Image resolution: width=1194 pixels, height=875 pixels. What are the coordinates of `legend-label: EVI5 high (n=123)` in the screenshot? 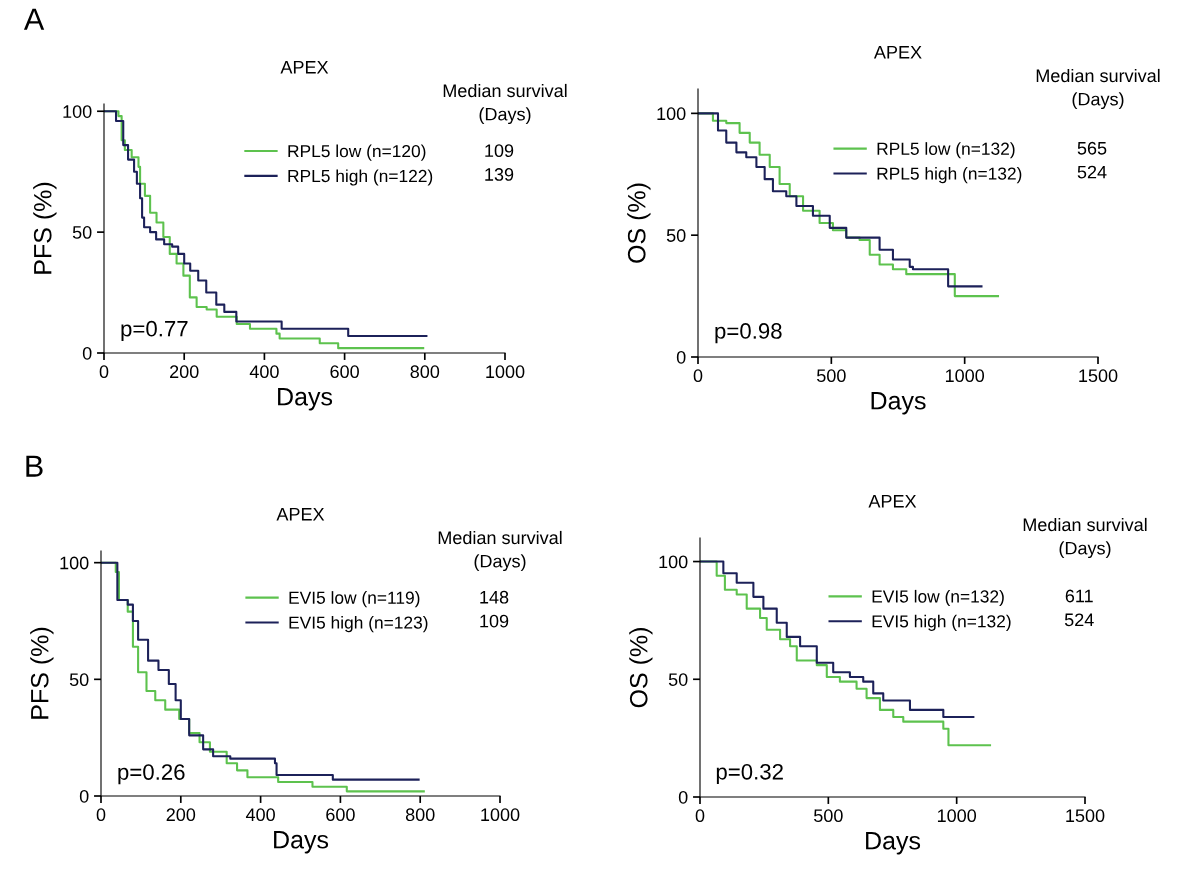 It's located at (358, 624).